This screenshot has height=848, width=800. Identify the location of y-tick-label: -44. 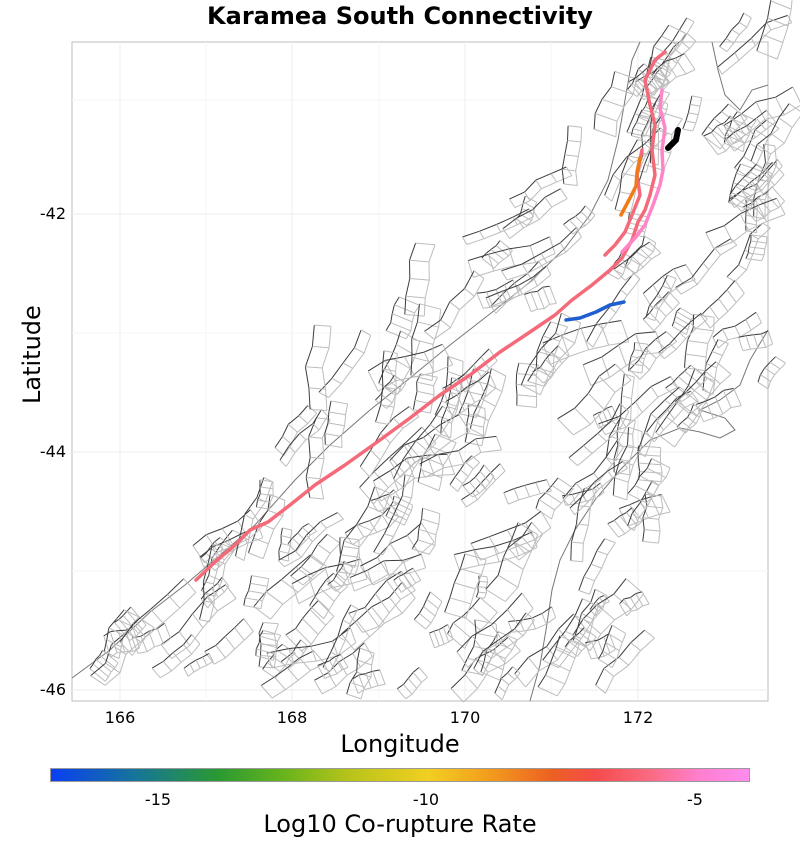
(52, 451).